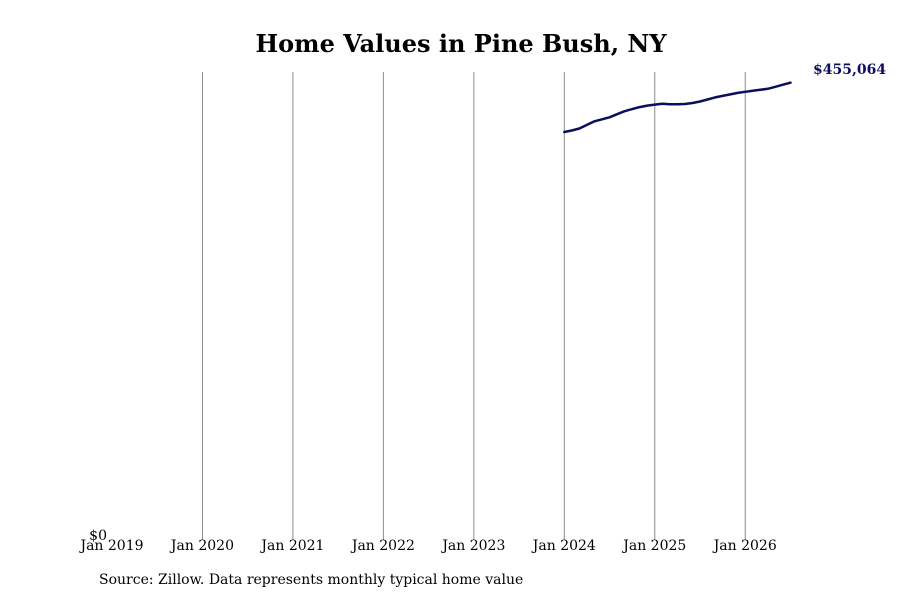 The height and width of the screenshot is (600, 900). I want to click on series-layer, so click(677, 107).